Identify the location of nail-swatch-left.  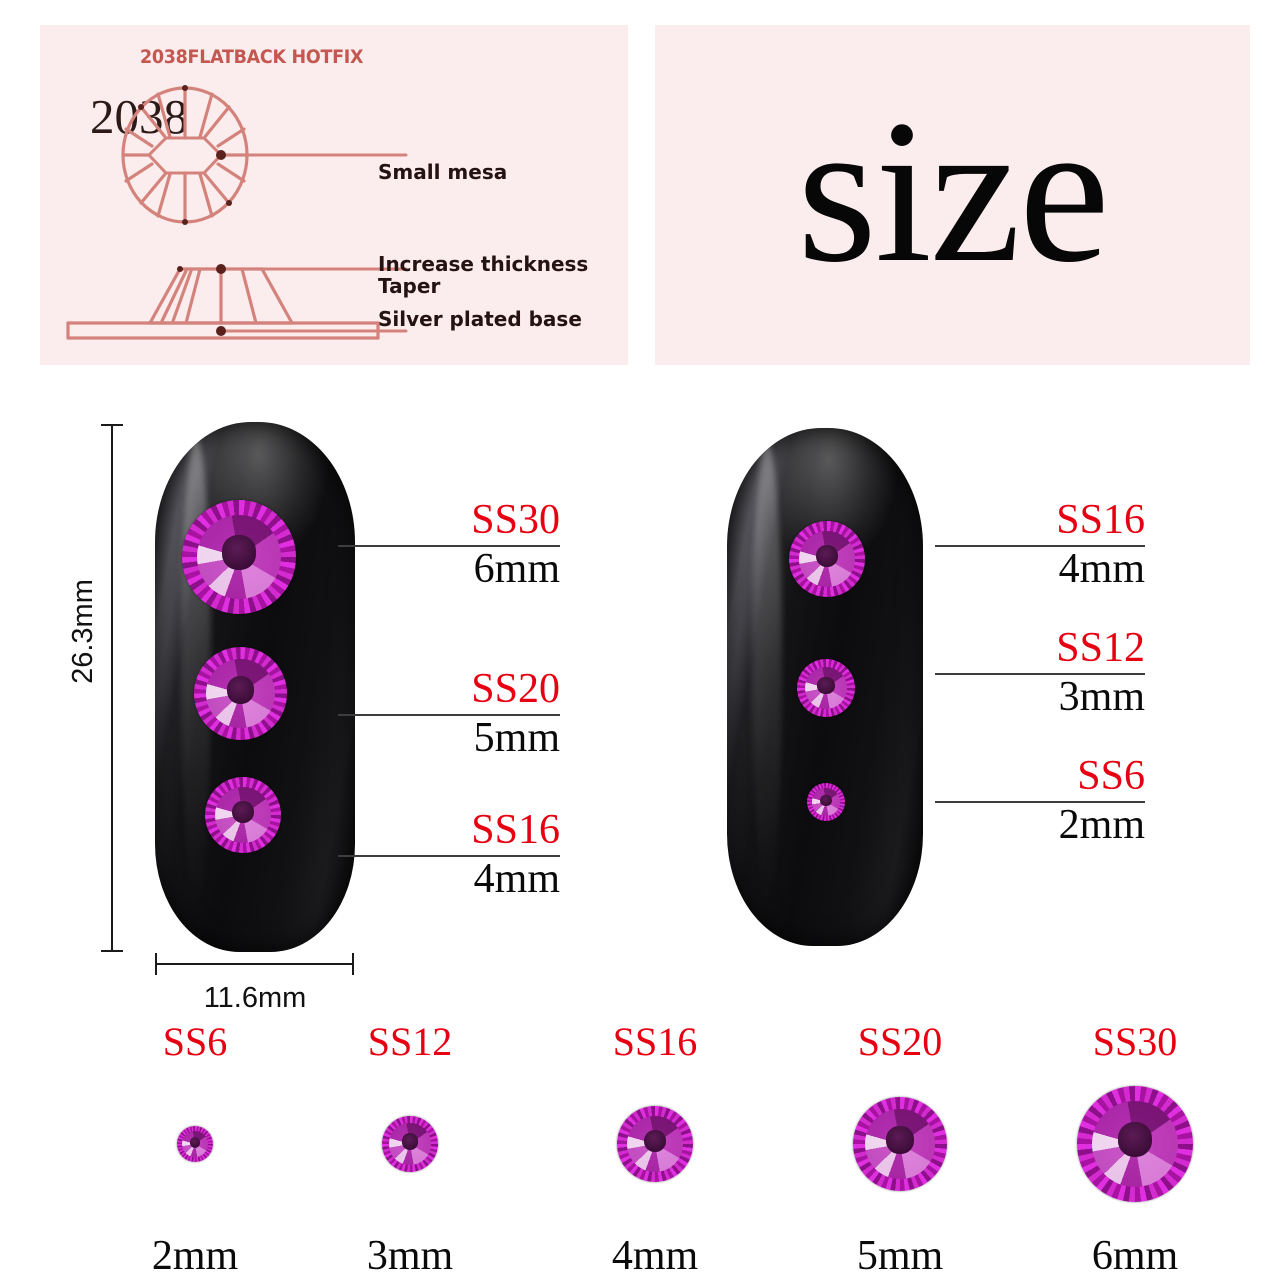
(255, 687).